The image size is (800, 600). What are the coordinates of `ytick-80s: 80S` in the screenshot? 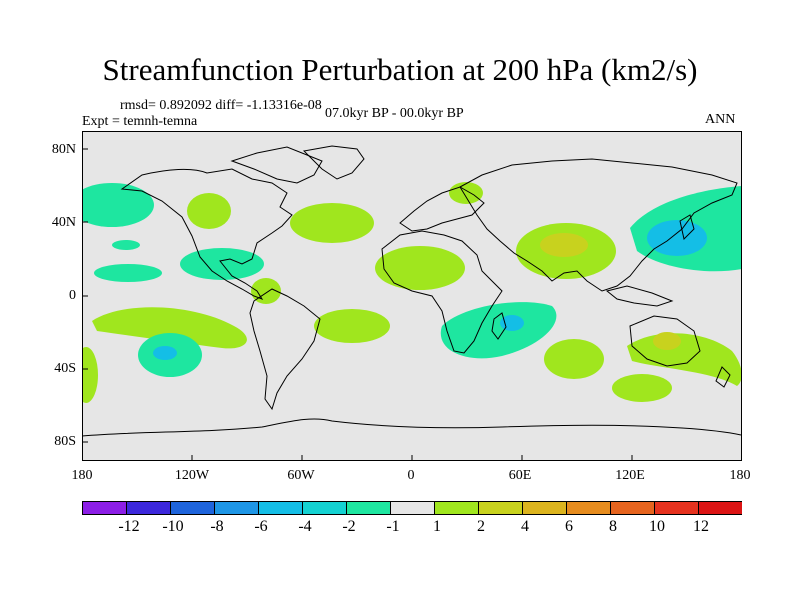 It's located at (65, 441).